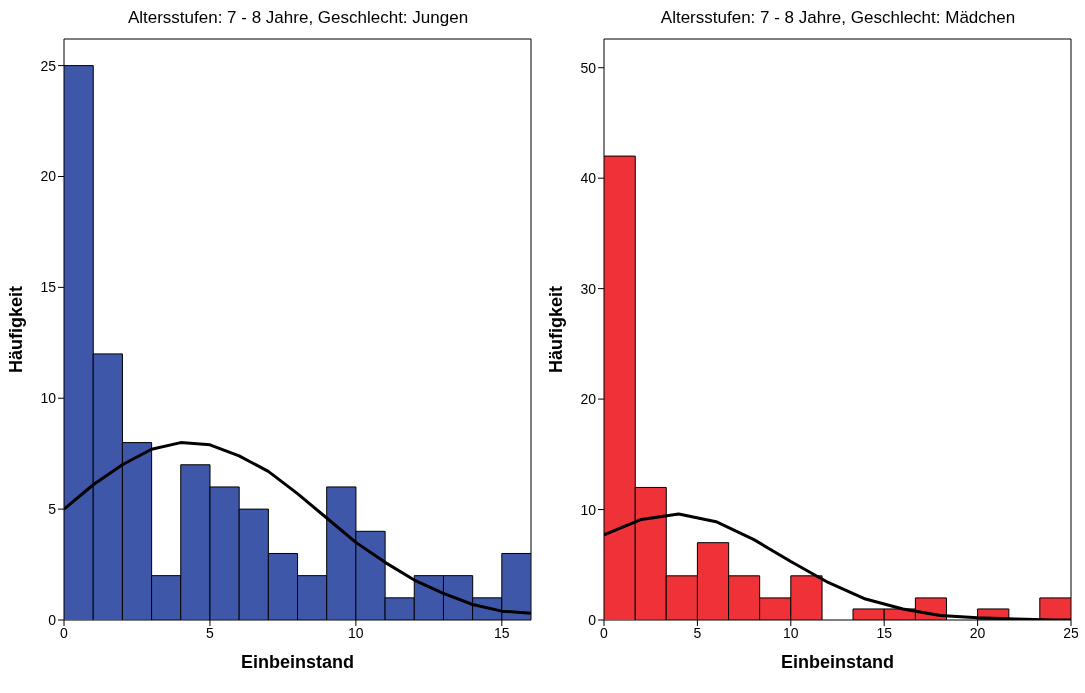  What do you see at coordinates (298, 18) in the screenshot?
I see `chart-title: Altersstufen: 7 - 8 Jahre, Geschlecht: Jungen` at bounding box center [298, 18].